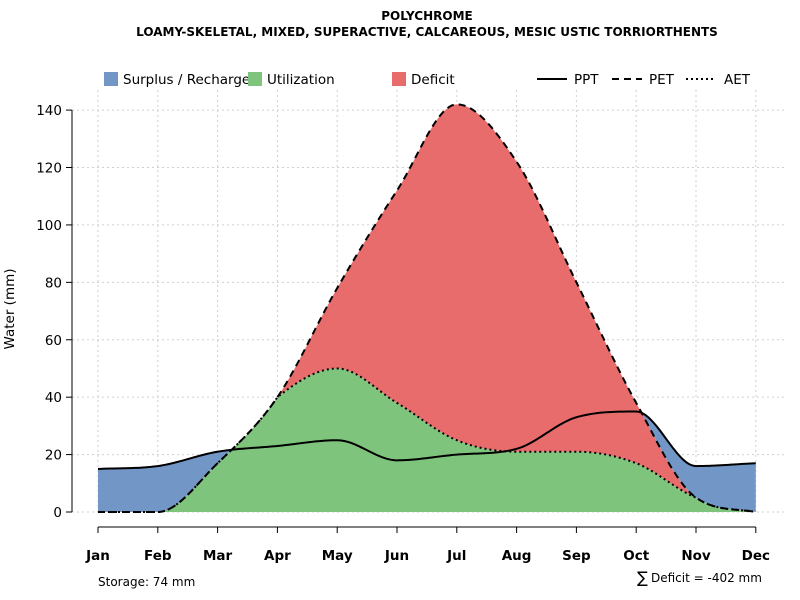 Image resolution: width=800 pixels, height=600 pixels. I want to click on x-tick-label: Oct, so click(636, 556).